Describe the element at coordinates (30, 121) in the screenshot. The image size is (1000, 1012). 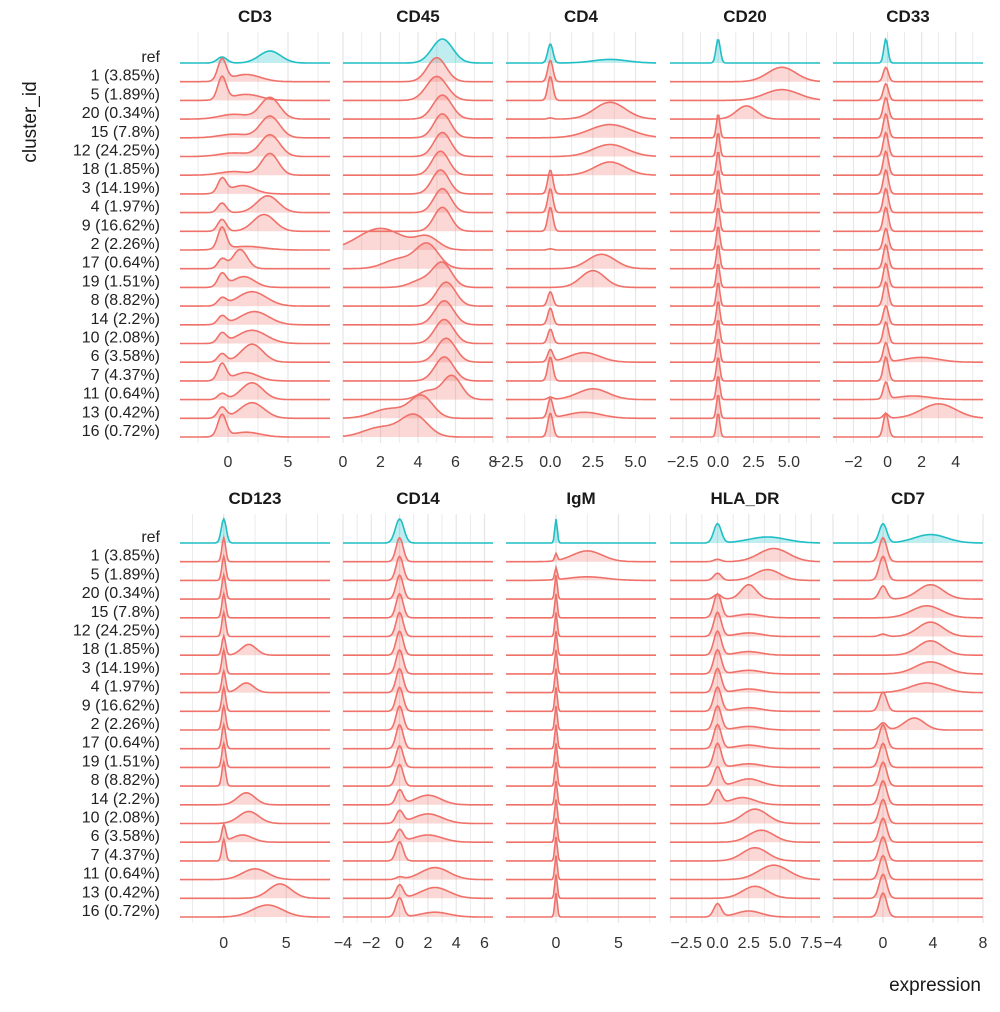
I see `y-axis-title: cluster_id` at that location.